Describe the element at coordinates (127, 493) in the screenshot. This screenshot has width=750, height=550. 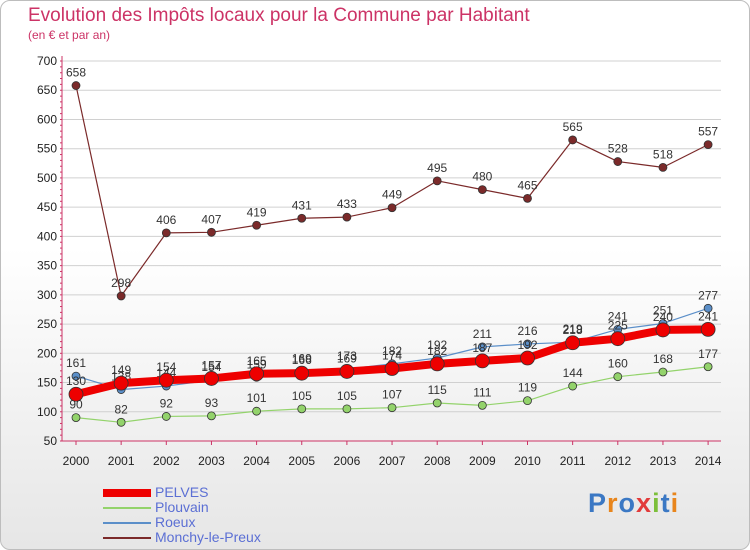
I see `legend-swatch-pelves` at that location.